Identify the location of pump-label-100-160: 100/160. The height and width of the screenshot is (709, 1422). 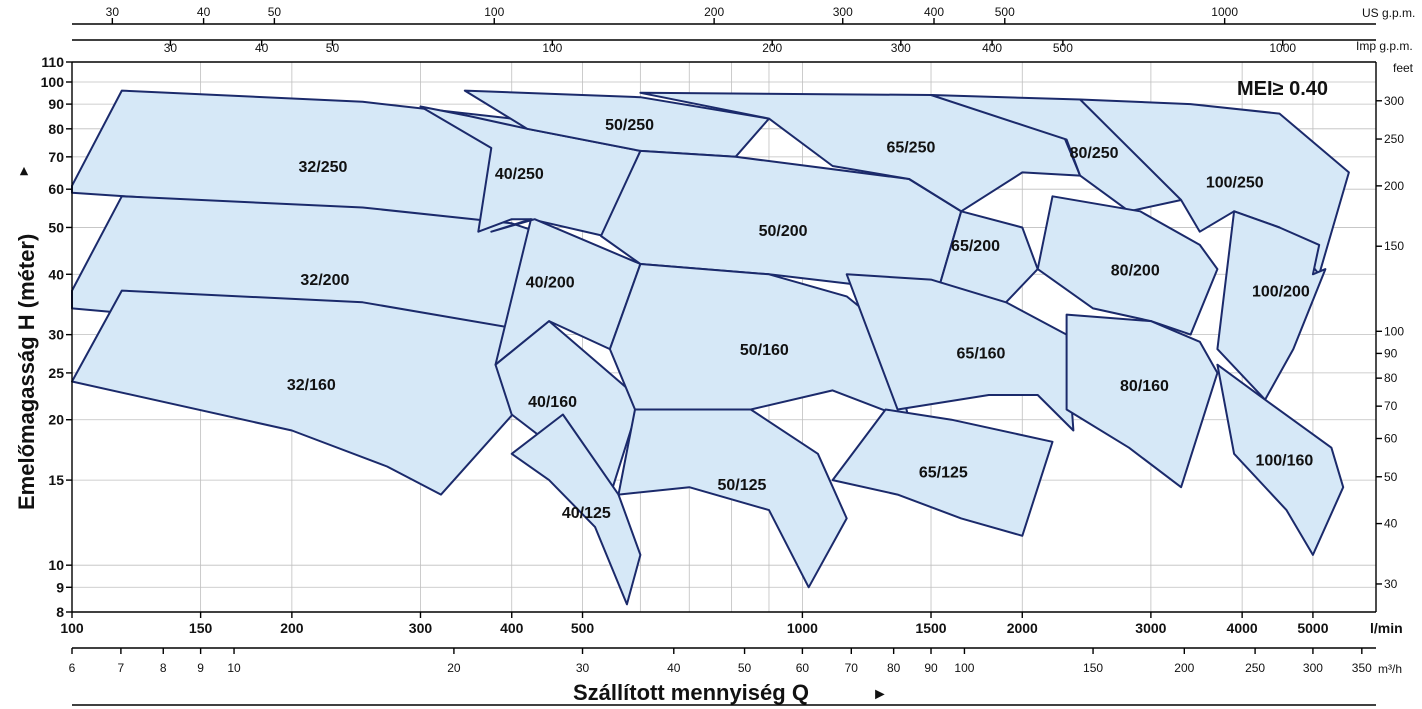
(1284, 461).